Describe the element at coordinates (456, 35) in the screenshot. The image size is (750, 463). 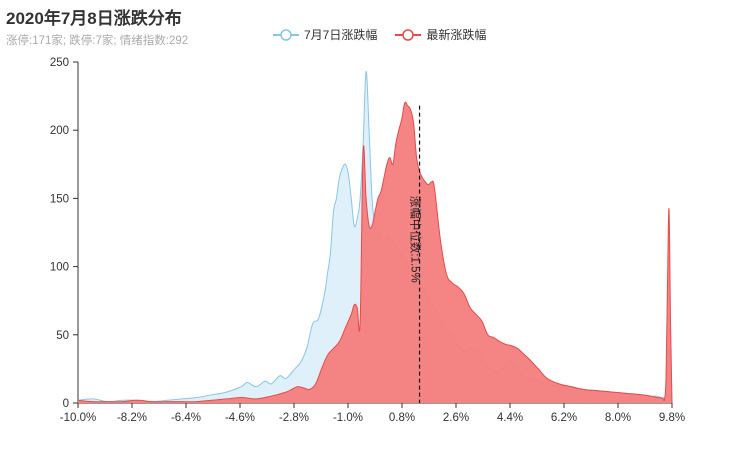
I see `legend-latest-label: 最新涨跌幅` at that location.